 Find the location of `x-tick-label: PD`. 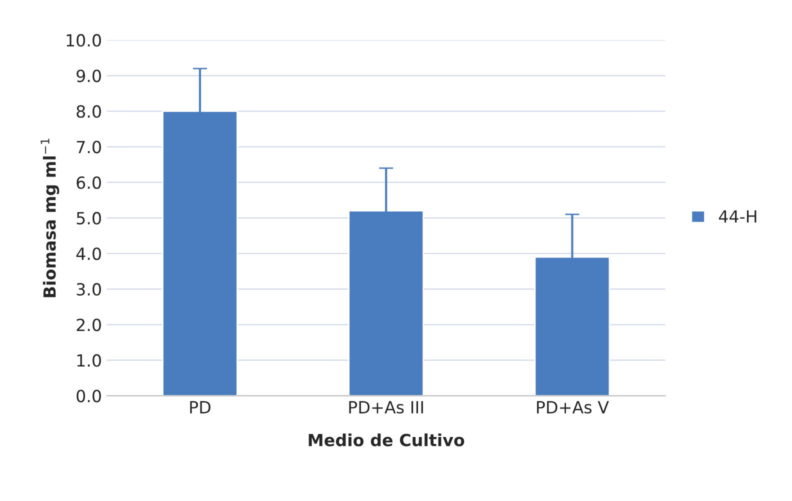

x-tick-label: PD is located at coordinates (200, 407).